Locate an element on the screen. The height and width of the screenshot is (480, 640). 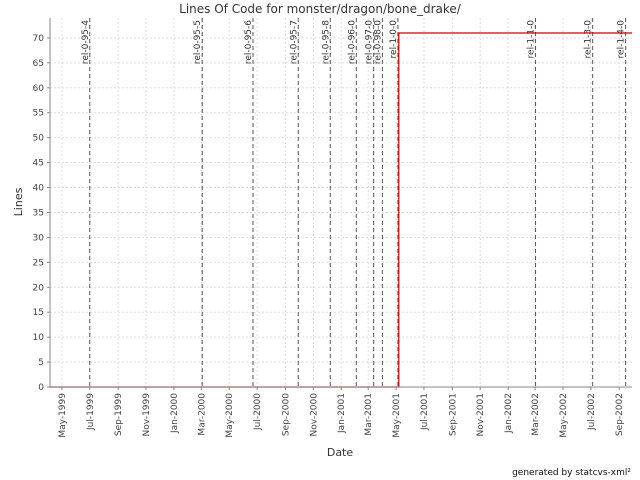
x-tick-label: Nov-2000 is located at coordinates (314, 415).